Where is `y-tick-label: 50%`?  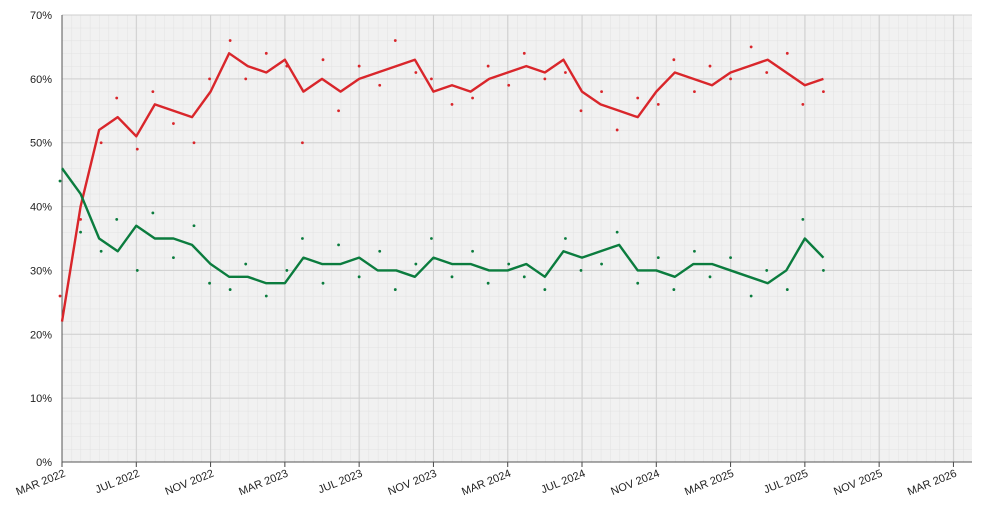
y-tick-label: 50% is located at coordinates (41, 144).